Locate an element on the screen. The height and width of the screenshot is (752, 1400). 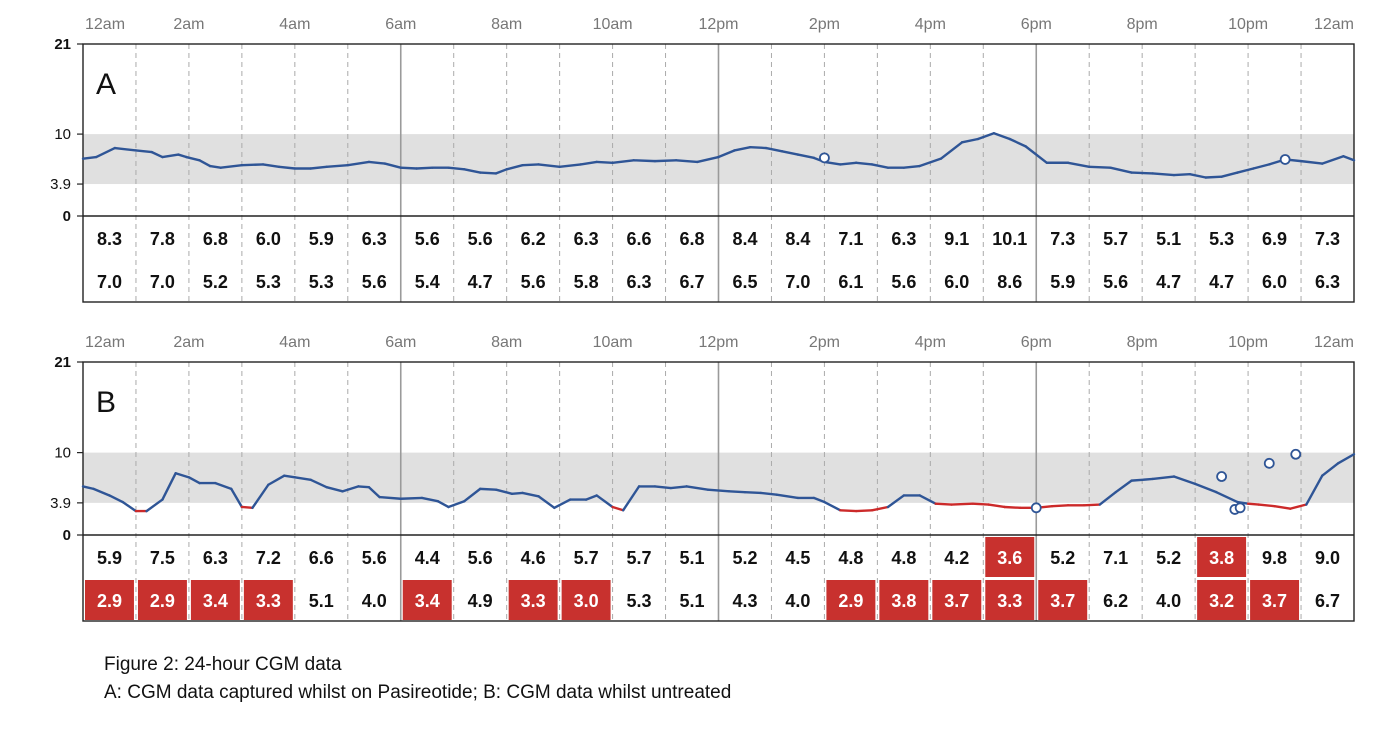
hourly-high-value: 4.2 is located at coordinates (956, 558).